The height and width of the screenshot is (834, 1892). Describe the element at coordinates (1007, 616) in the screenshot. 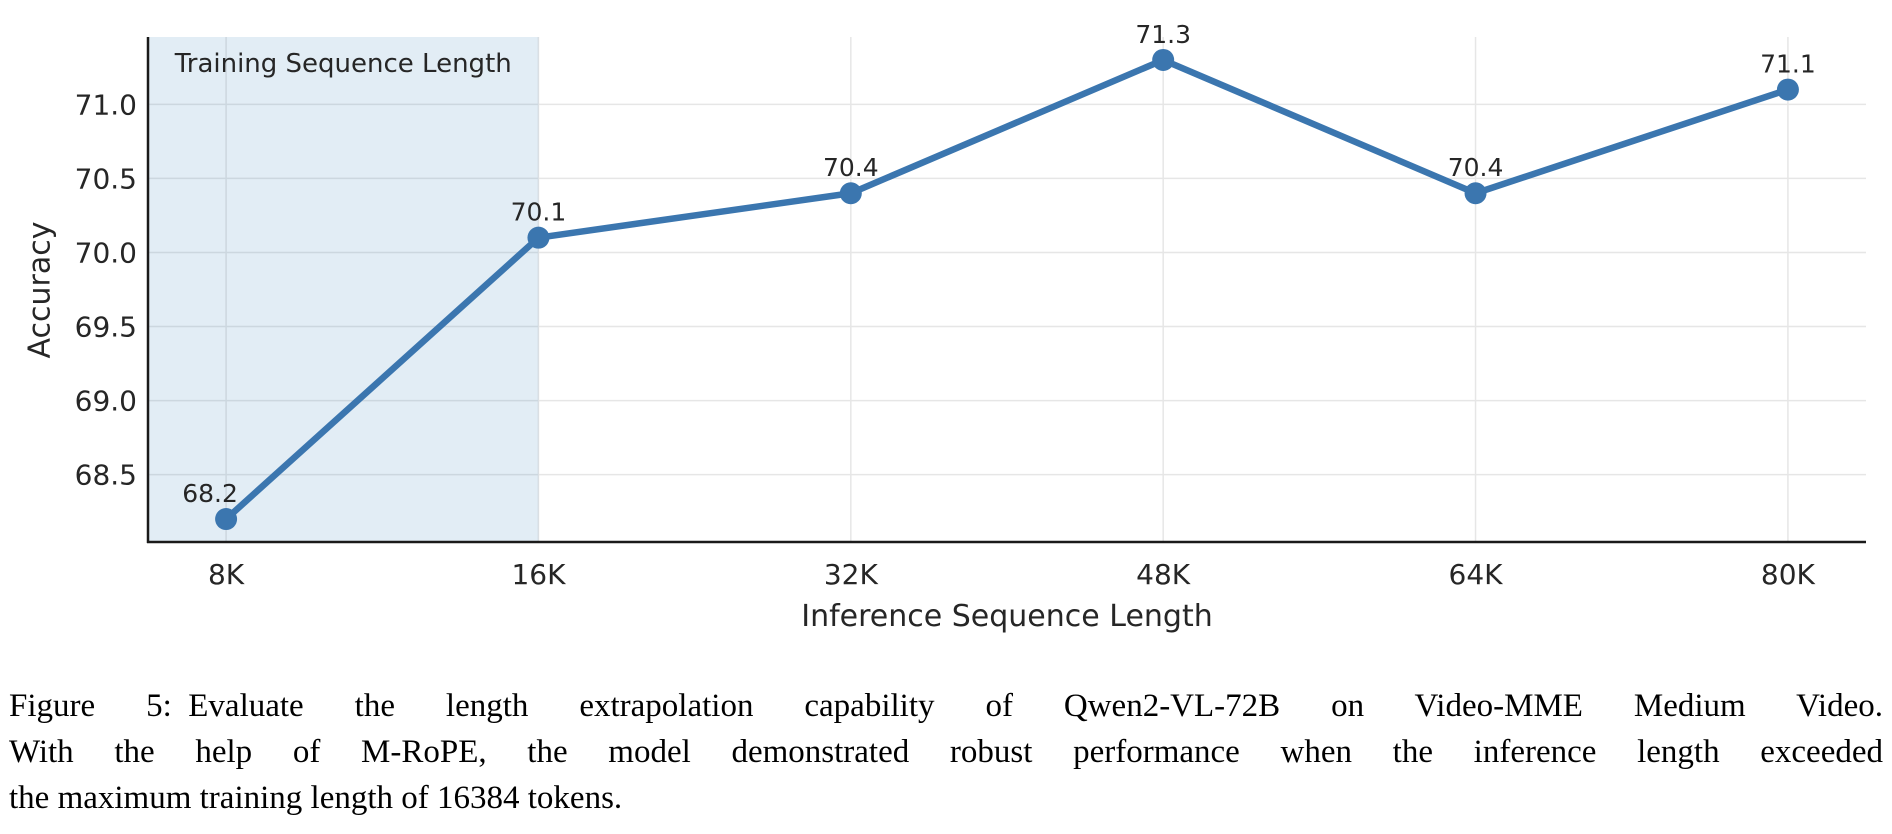

I see `x-axis-title: Inference Sequence Length` at that location.